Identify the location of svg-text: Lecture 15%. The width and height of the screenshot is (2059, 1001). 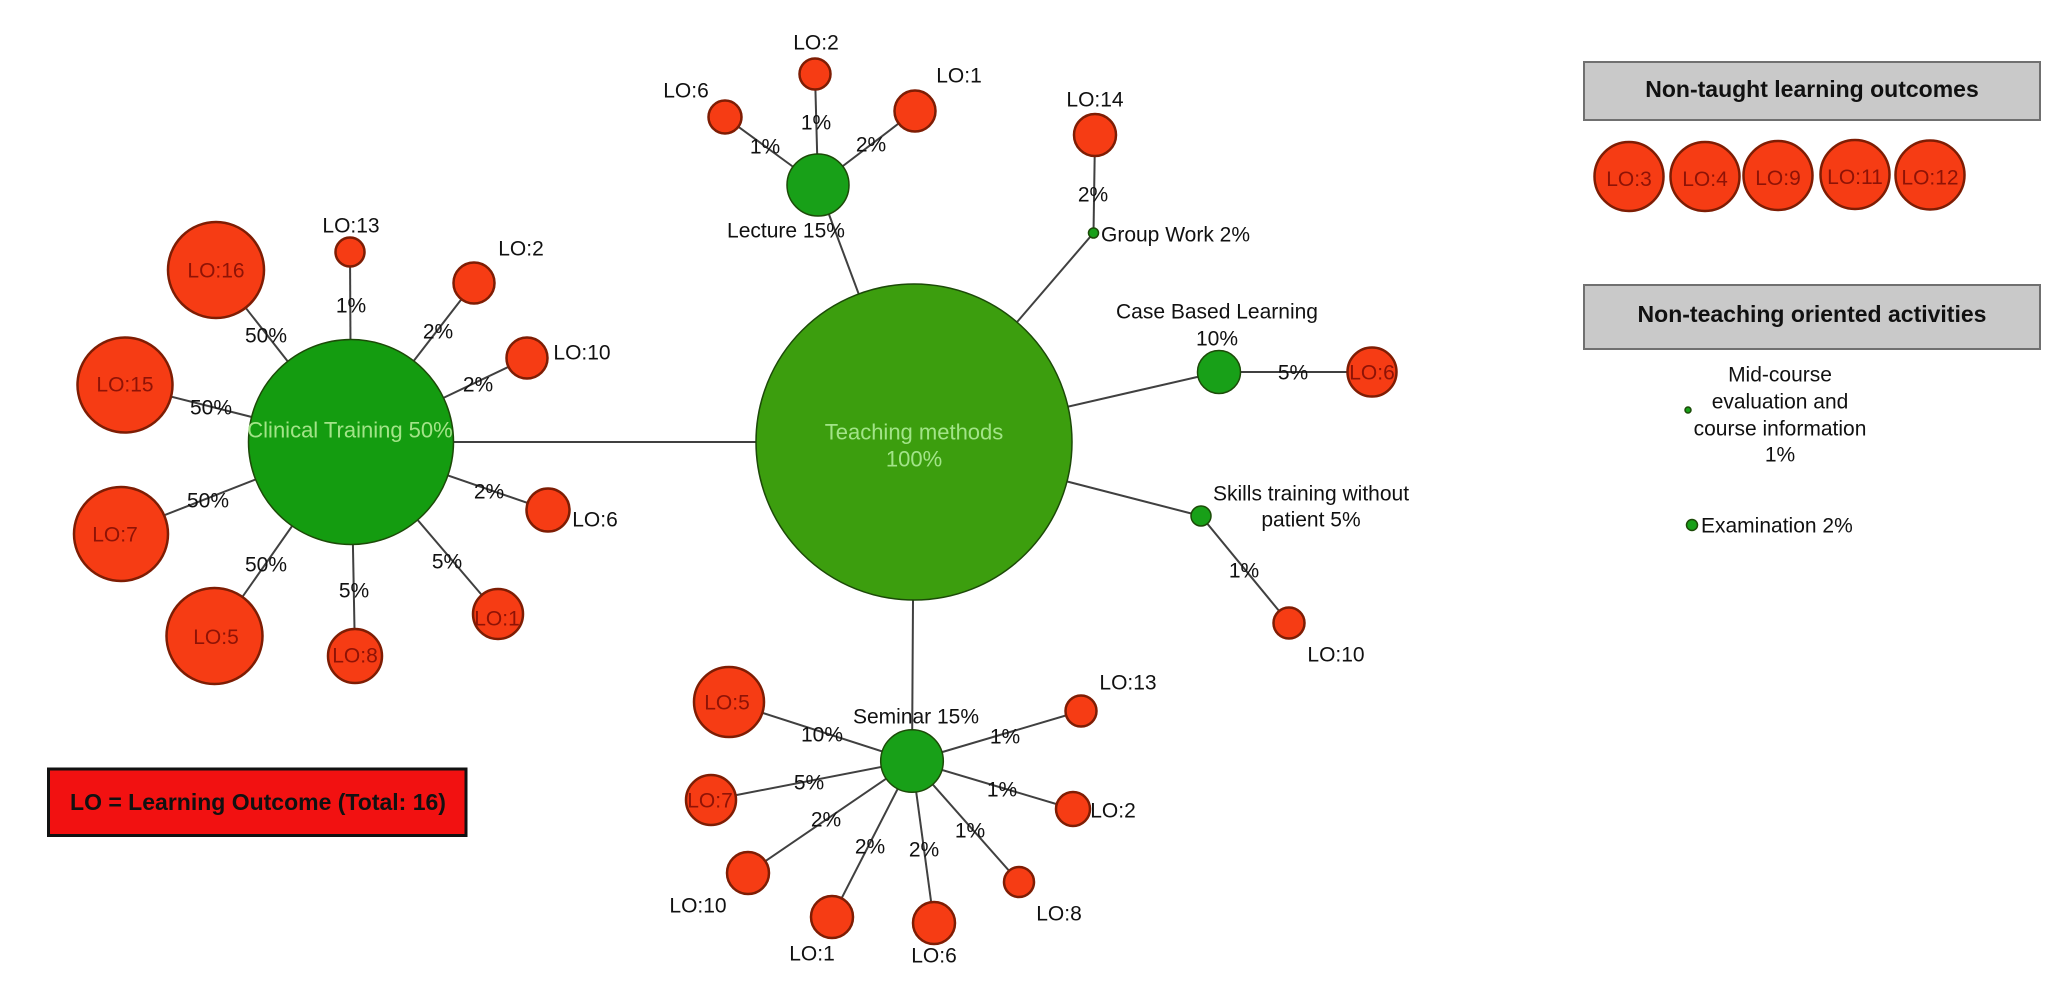
(786, 231).